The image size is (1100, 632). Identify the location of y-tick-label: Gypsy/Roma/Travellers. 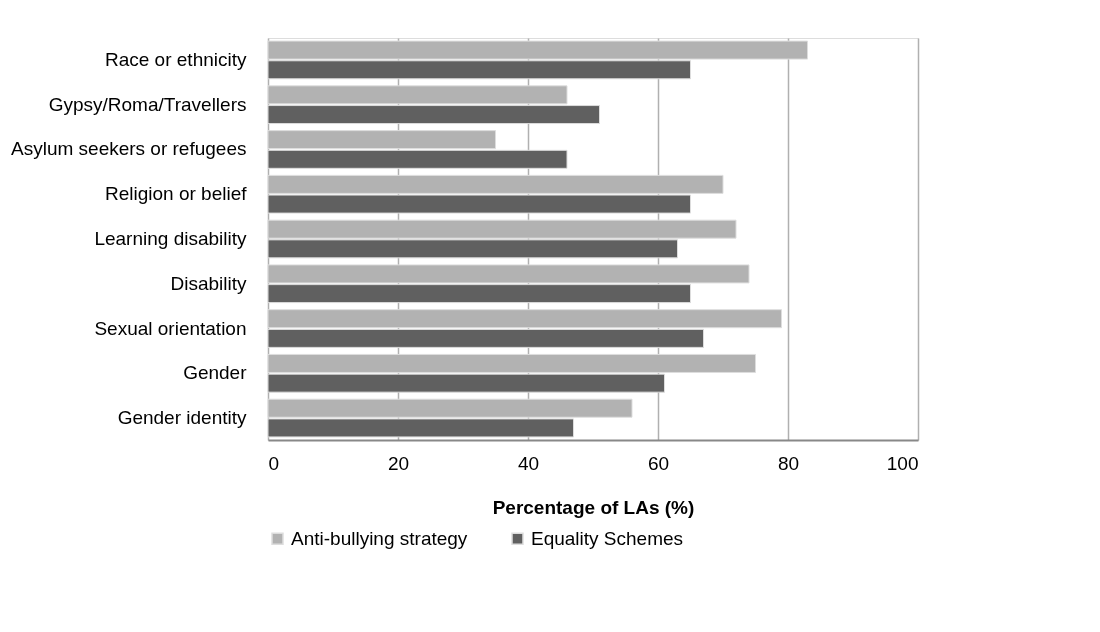
(147, 104).